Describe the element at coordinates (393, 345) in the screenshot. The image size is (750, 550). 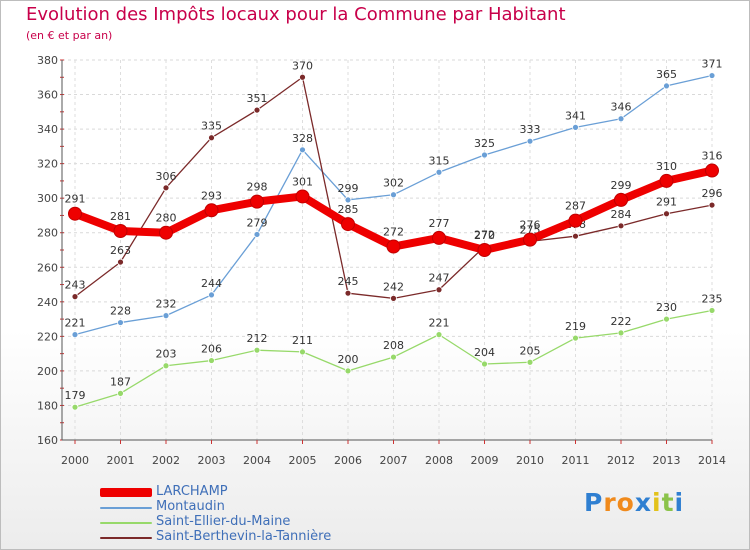
I see `data-label-saint-ellier-du-maine: 208` at that location.